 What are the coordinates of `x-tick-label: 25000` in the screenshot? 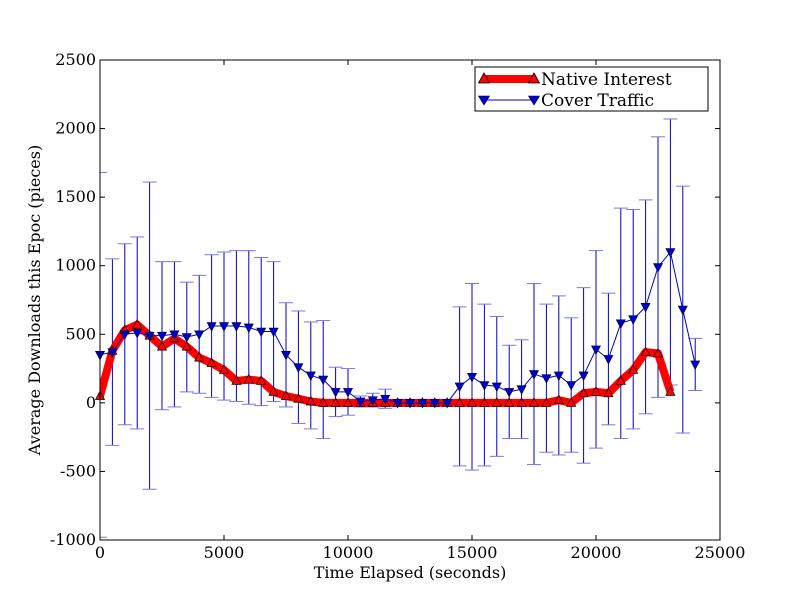 It's located at (720, 552).